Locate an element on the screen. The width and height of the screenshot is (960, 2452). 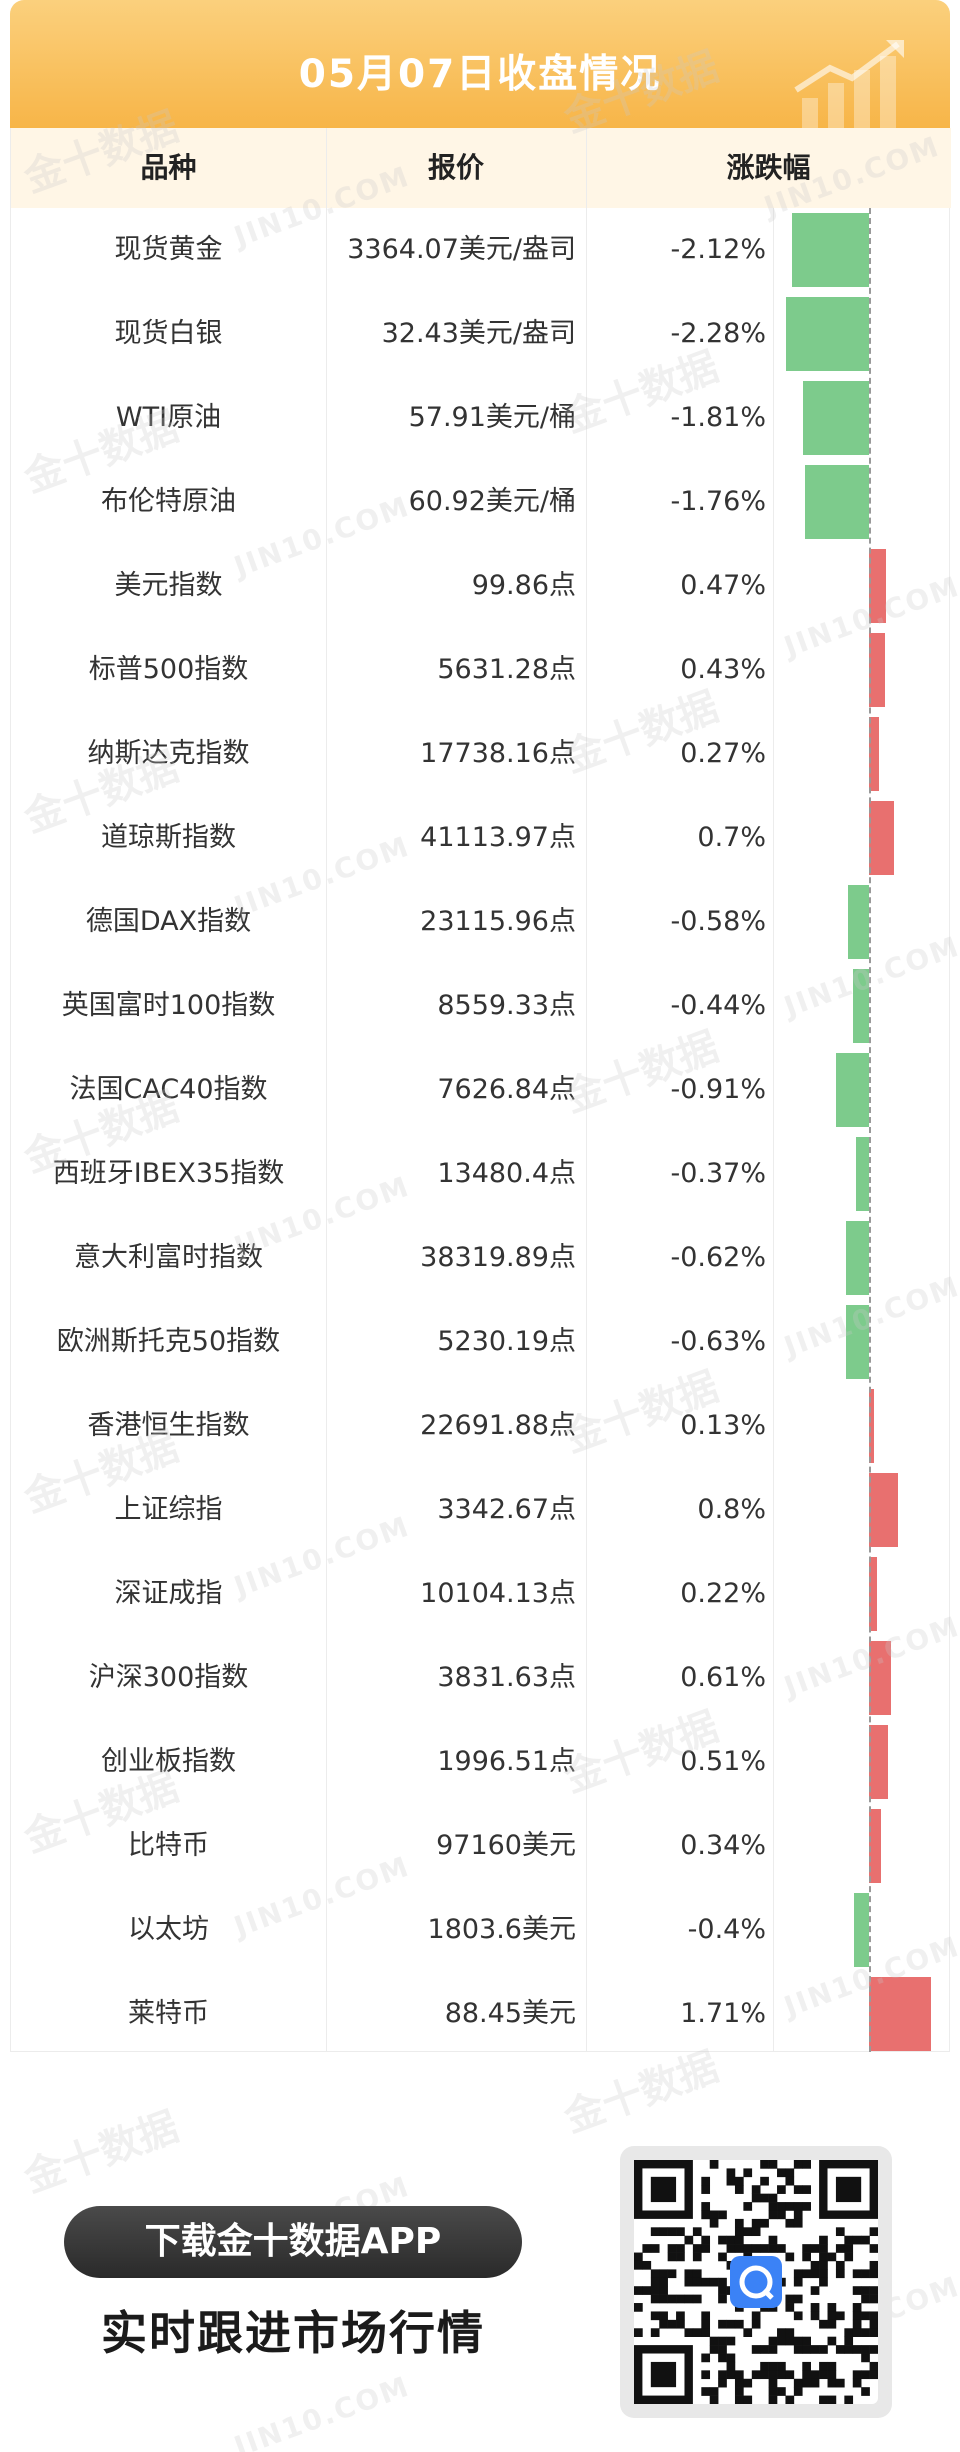
watermark: JIN10.COM is located at coordinates (322, 2410).